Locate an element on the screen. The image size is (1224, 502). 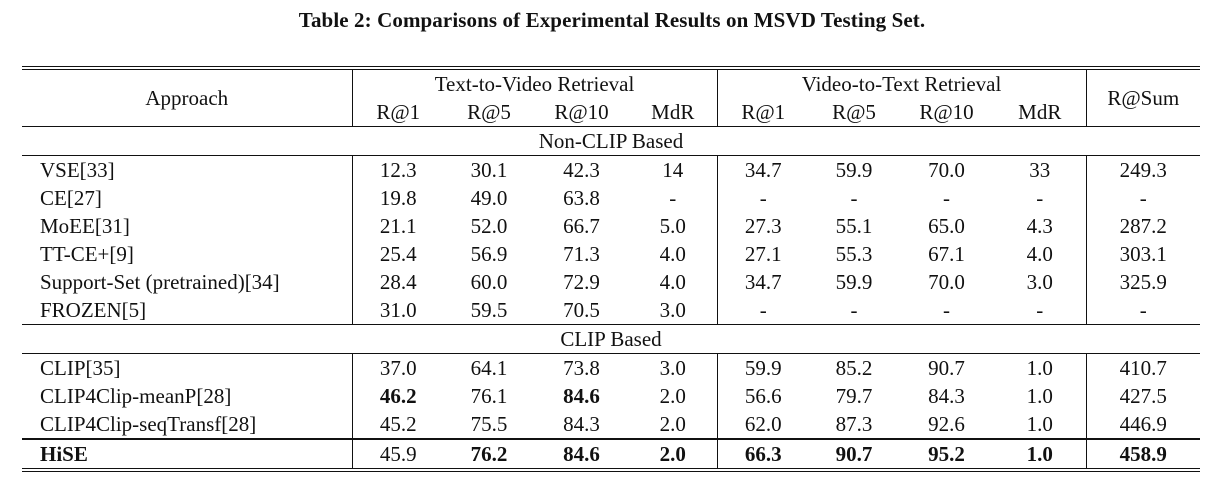
metric-cell: 410.7 is located at coordinates (1143, 367).